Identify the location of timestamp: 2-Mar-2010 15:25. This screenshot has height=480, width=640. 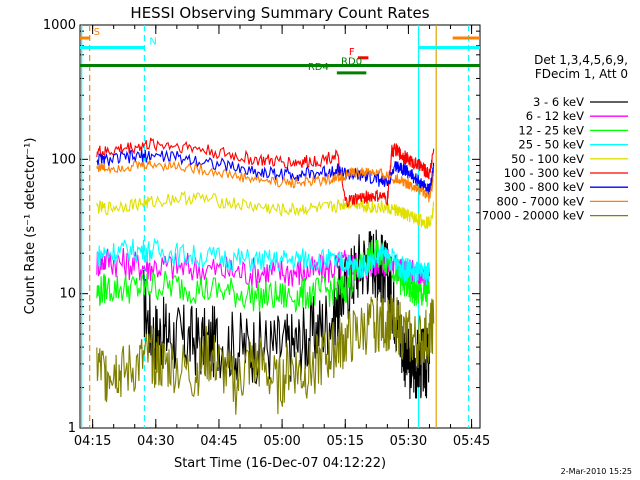
(596, 471).